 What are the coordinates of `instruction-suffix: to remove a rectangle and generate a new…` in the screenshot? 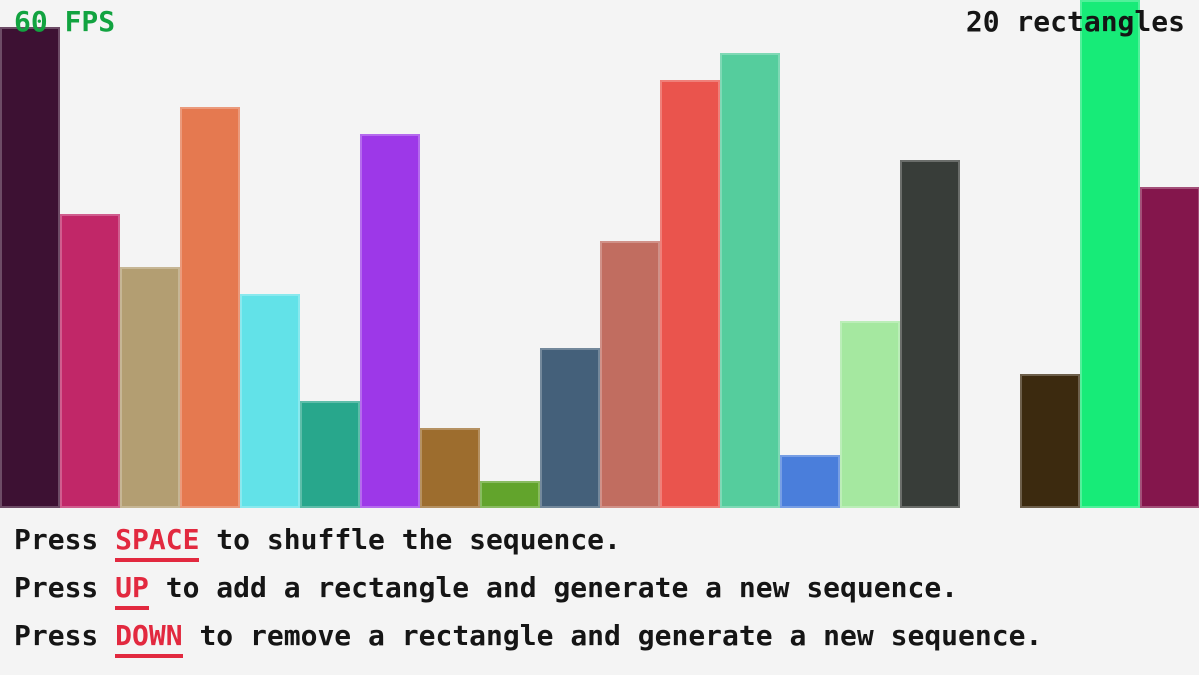 It's located at (612, 635).